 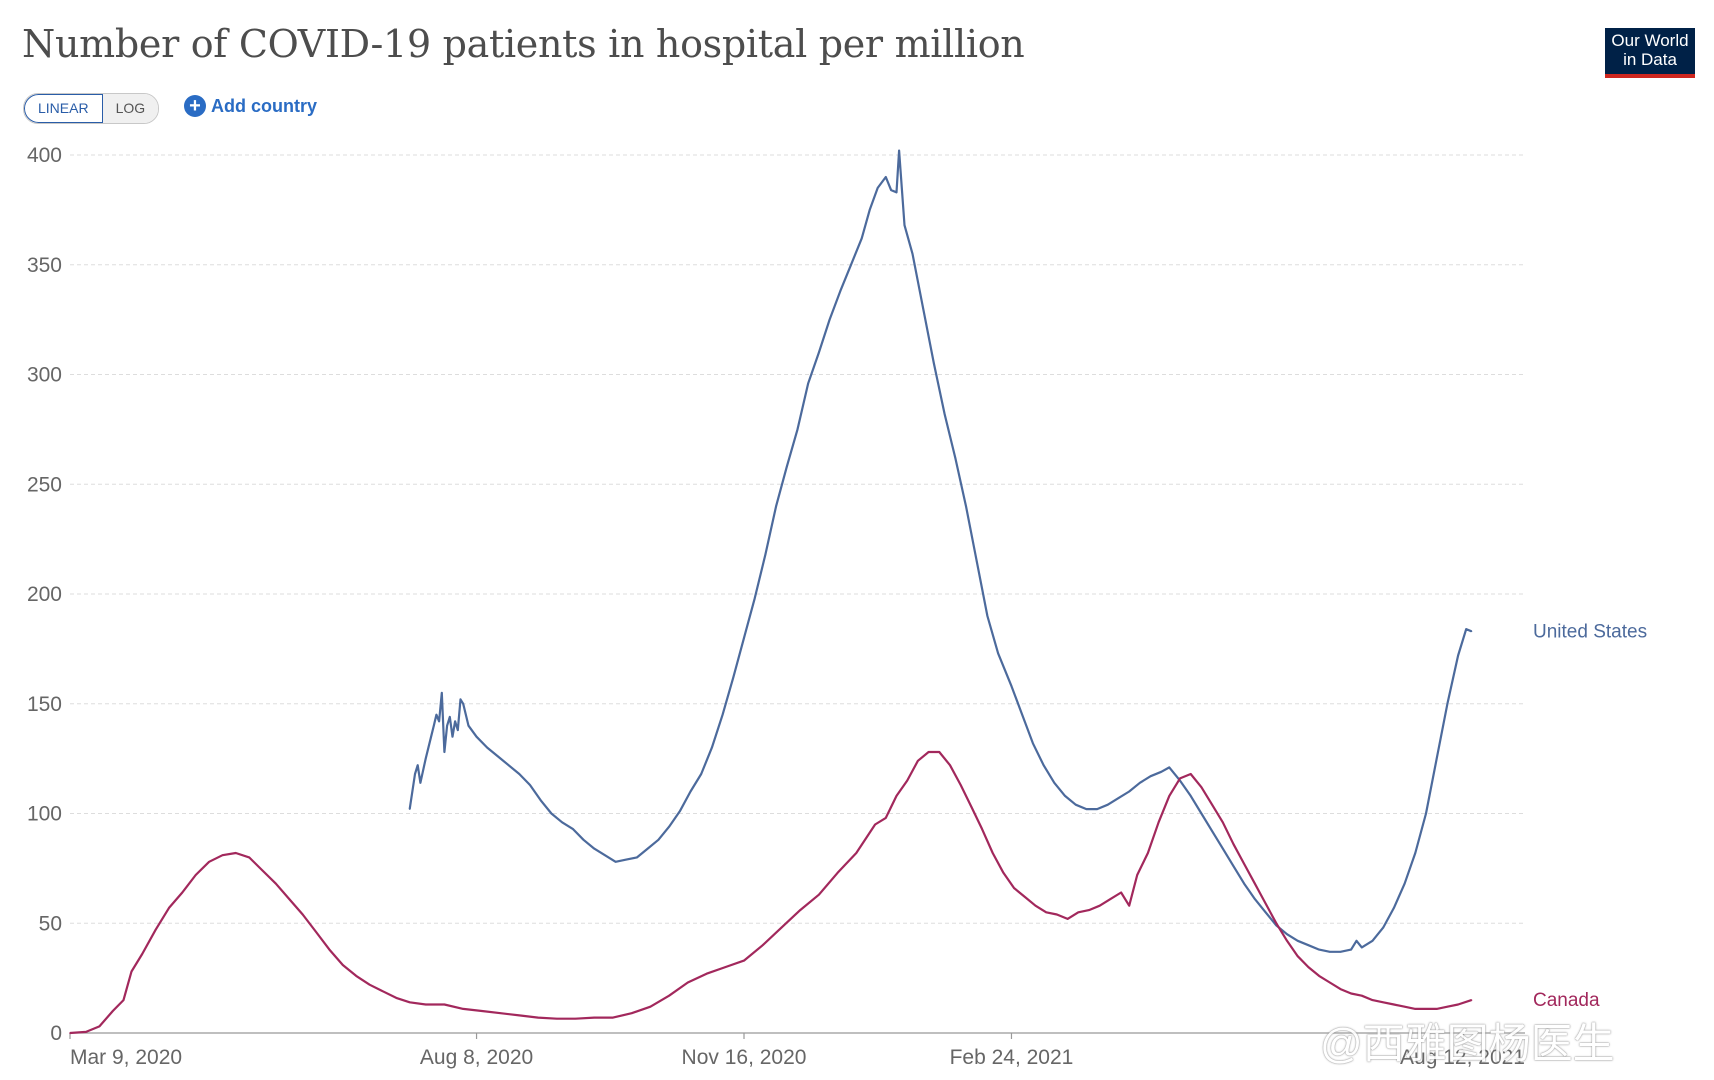 What do you see at coordinates (1650, 59) in the screenshot?
I see `logo-line-2: in Data` at bounding box center [1650, 59].